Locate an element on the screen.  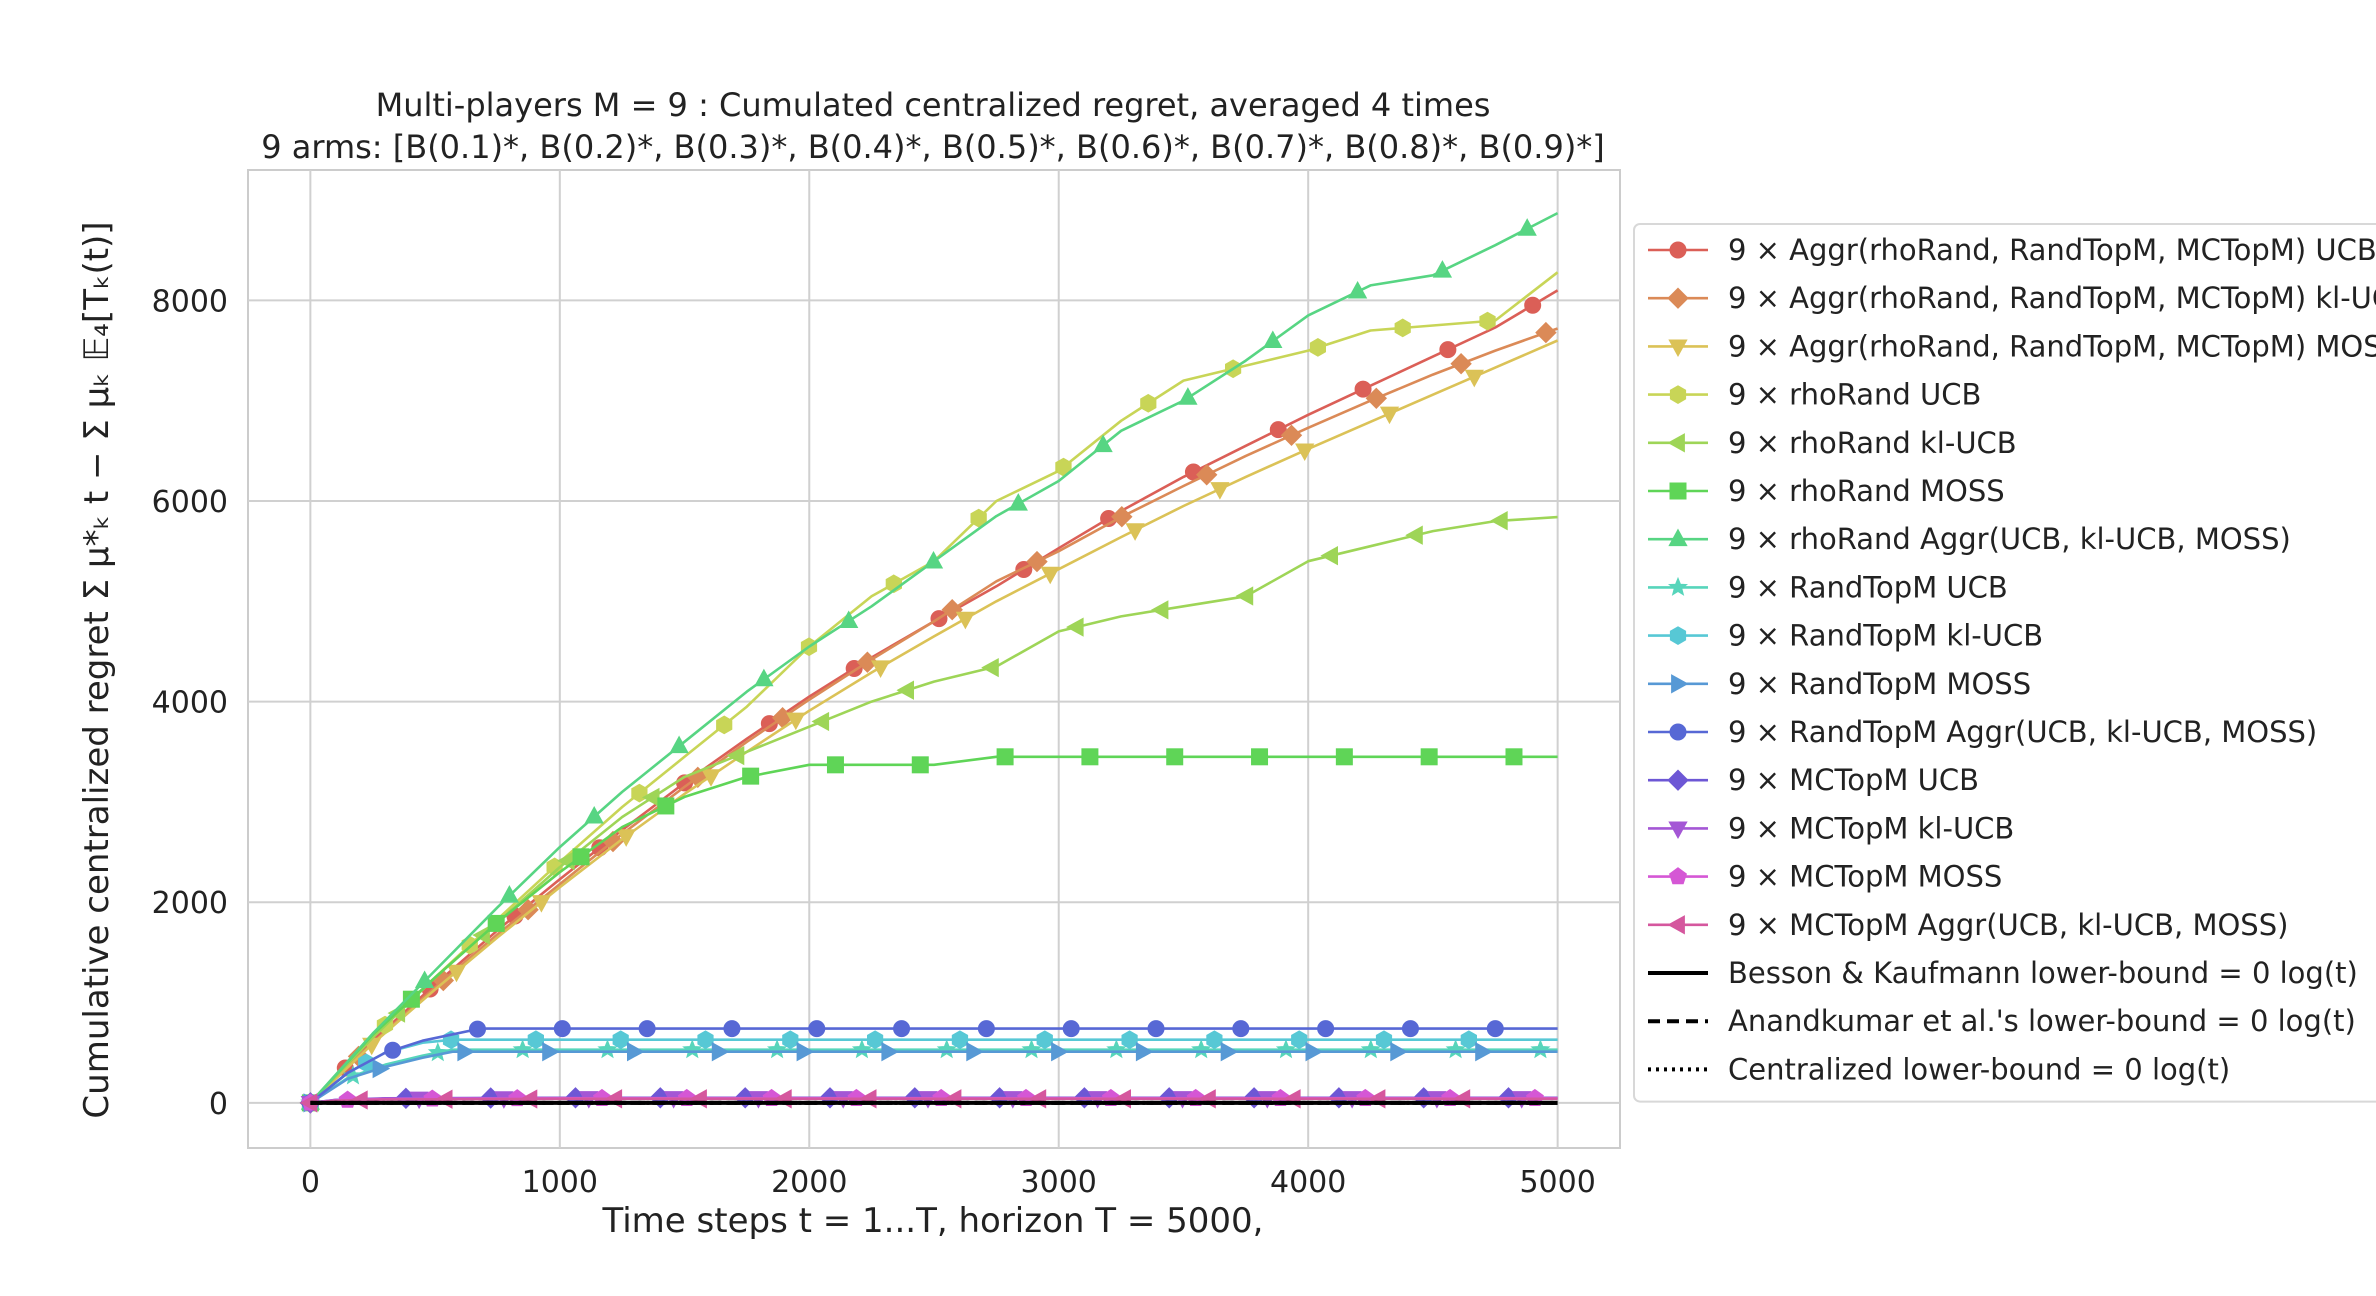
x-tick-label: 2000 is located at coordinates (809, 1182).